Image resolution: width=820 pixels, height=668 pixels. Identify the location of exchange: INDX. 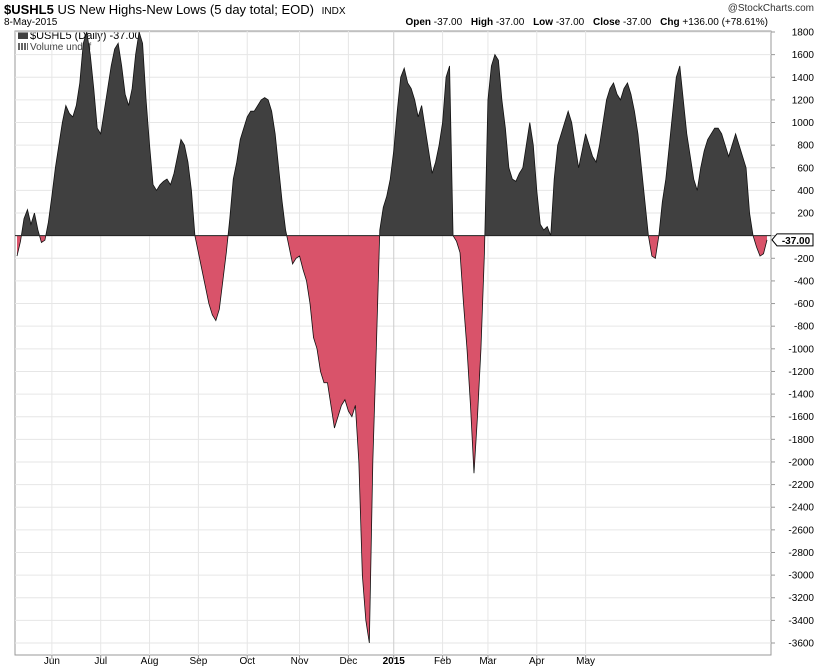
(333, 11).